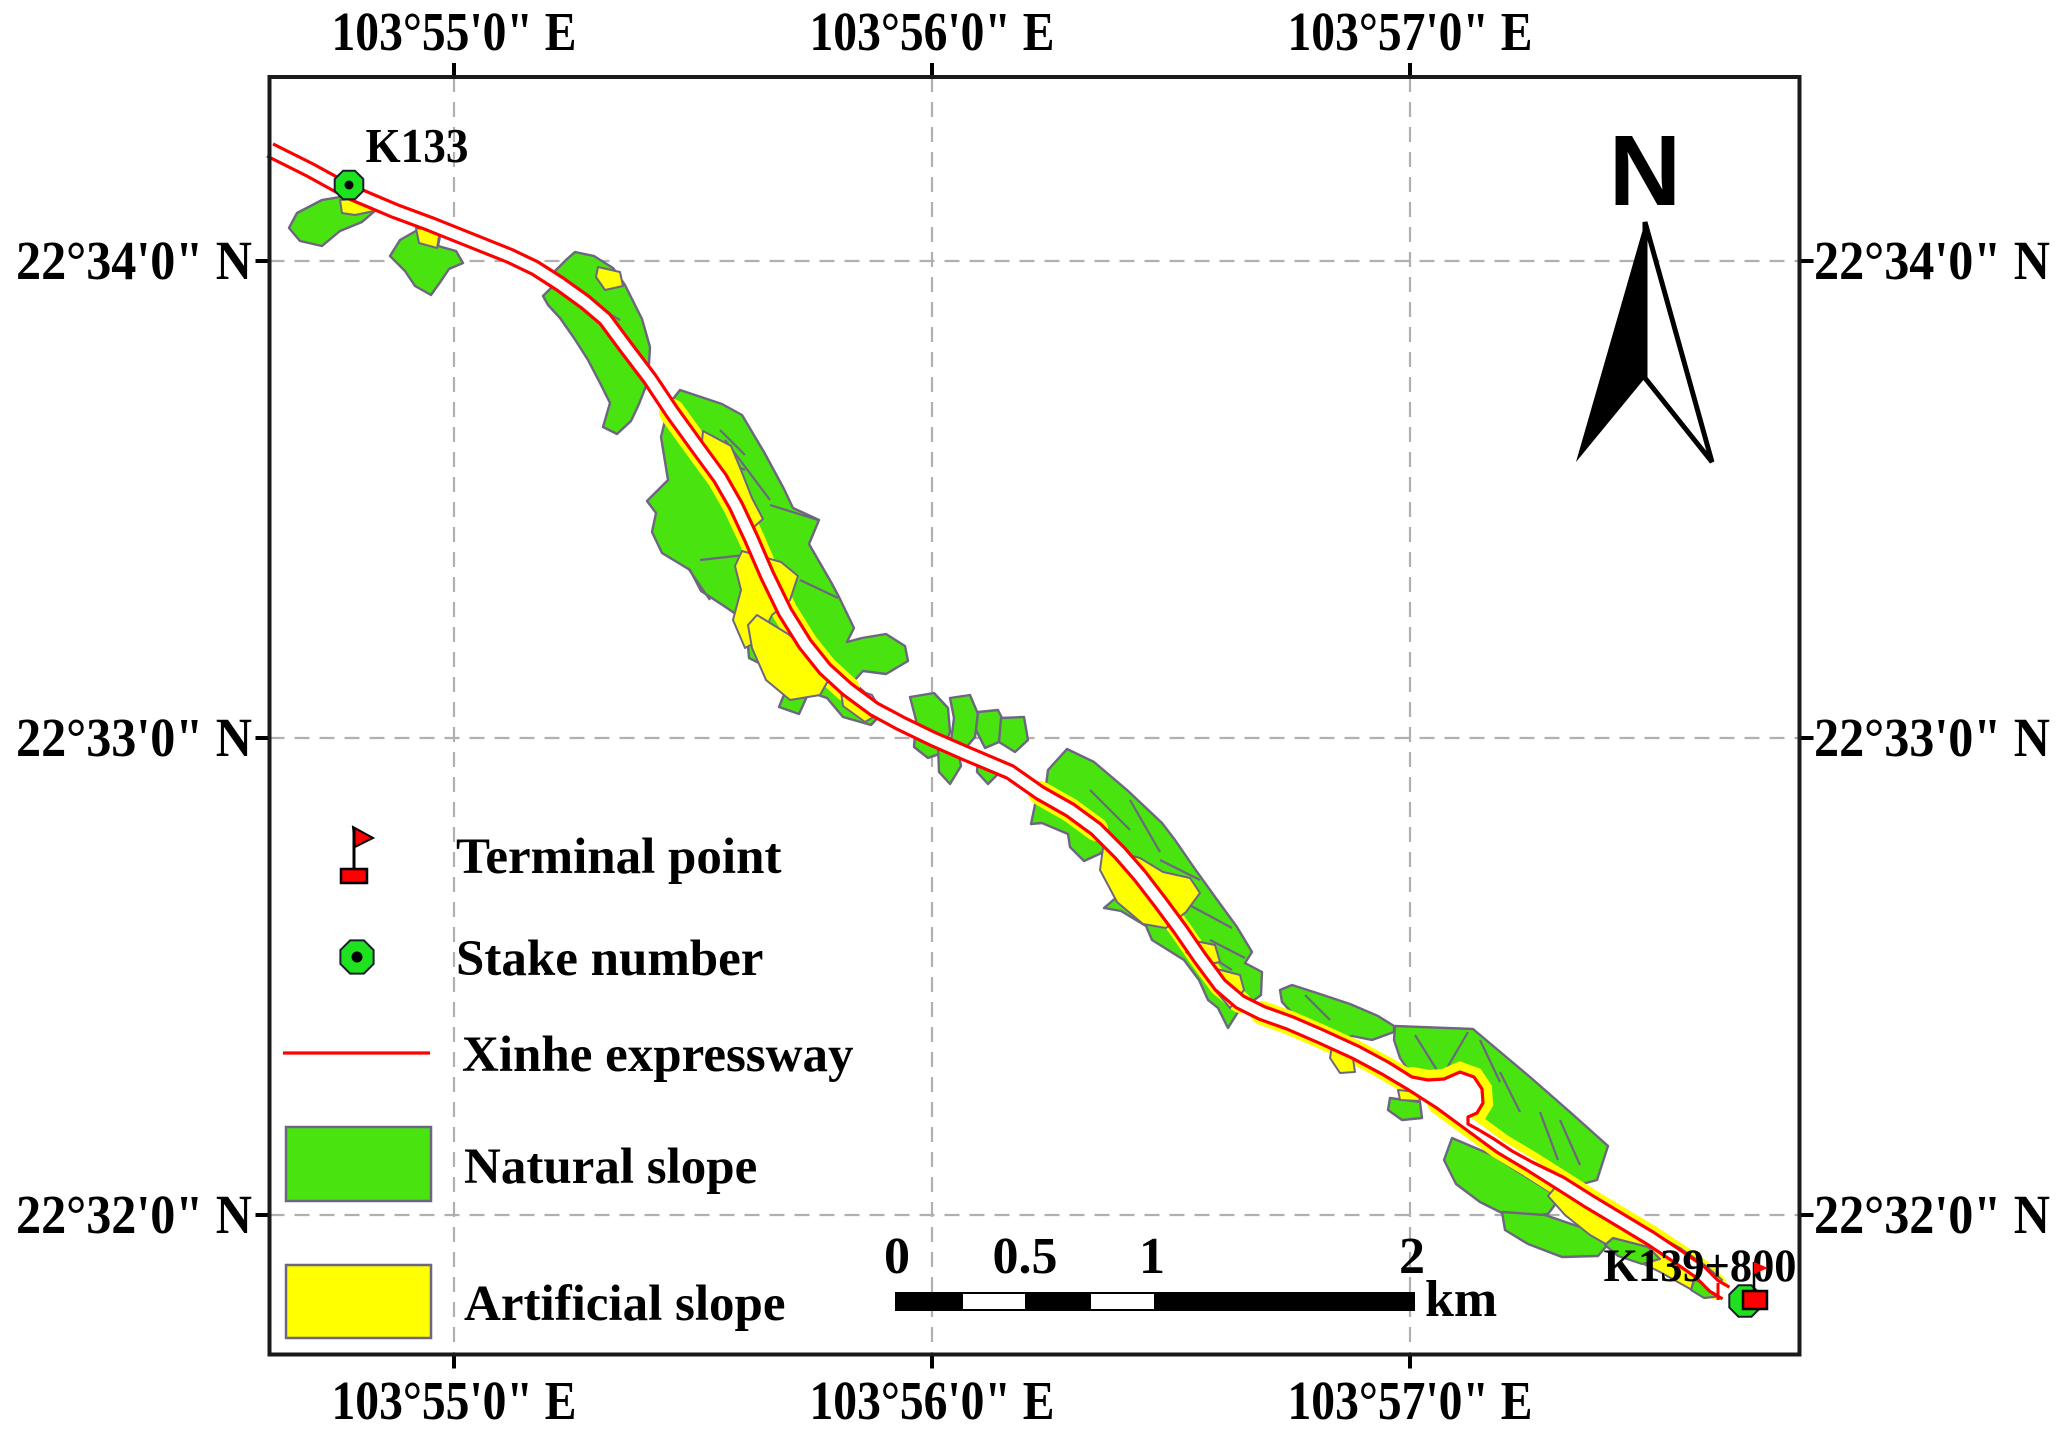 The height and width of the screenshot is (1432, 2067). I want to click on svg-text: 0, so click(897, 1256).